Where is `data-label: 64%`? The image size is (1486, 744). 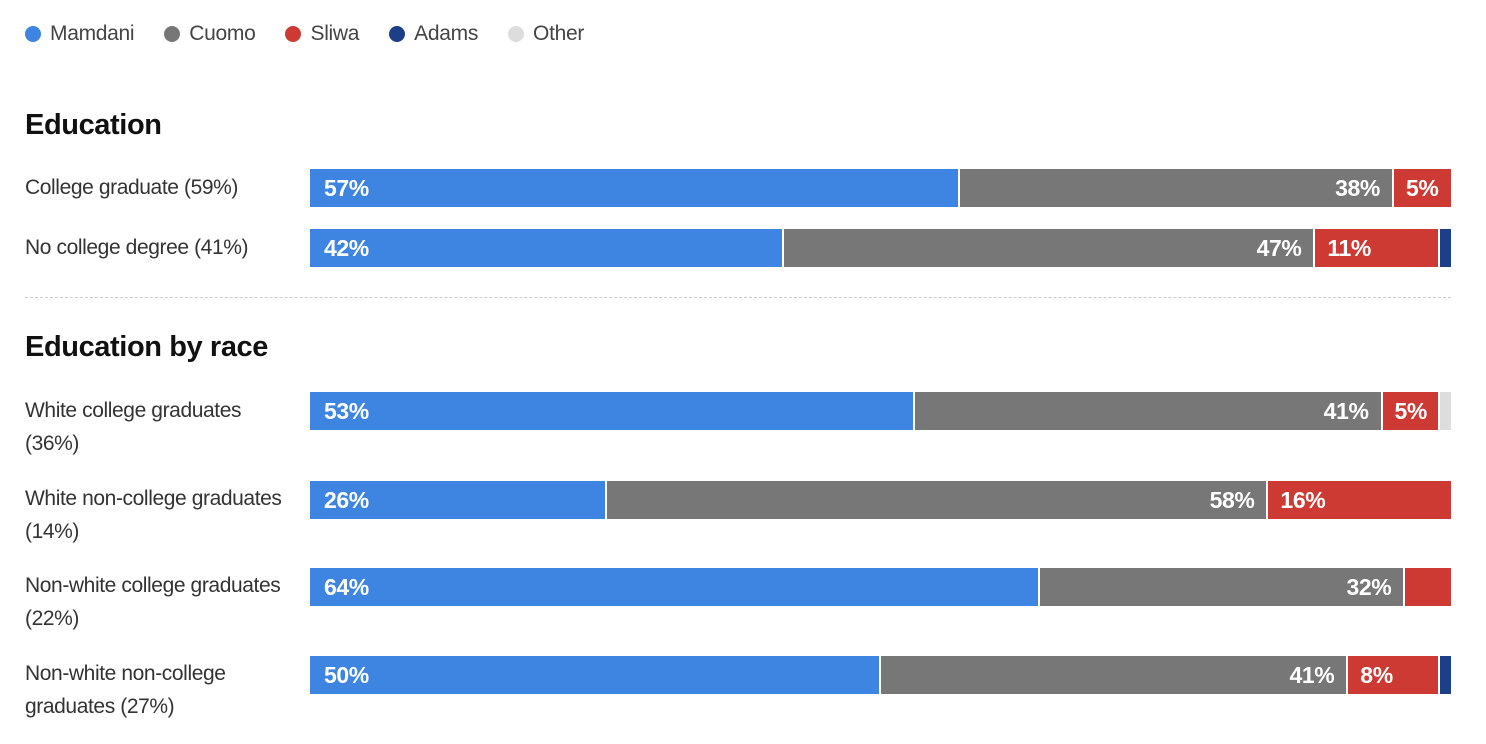
data-label: 64% is located at coordinates (346, 586).